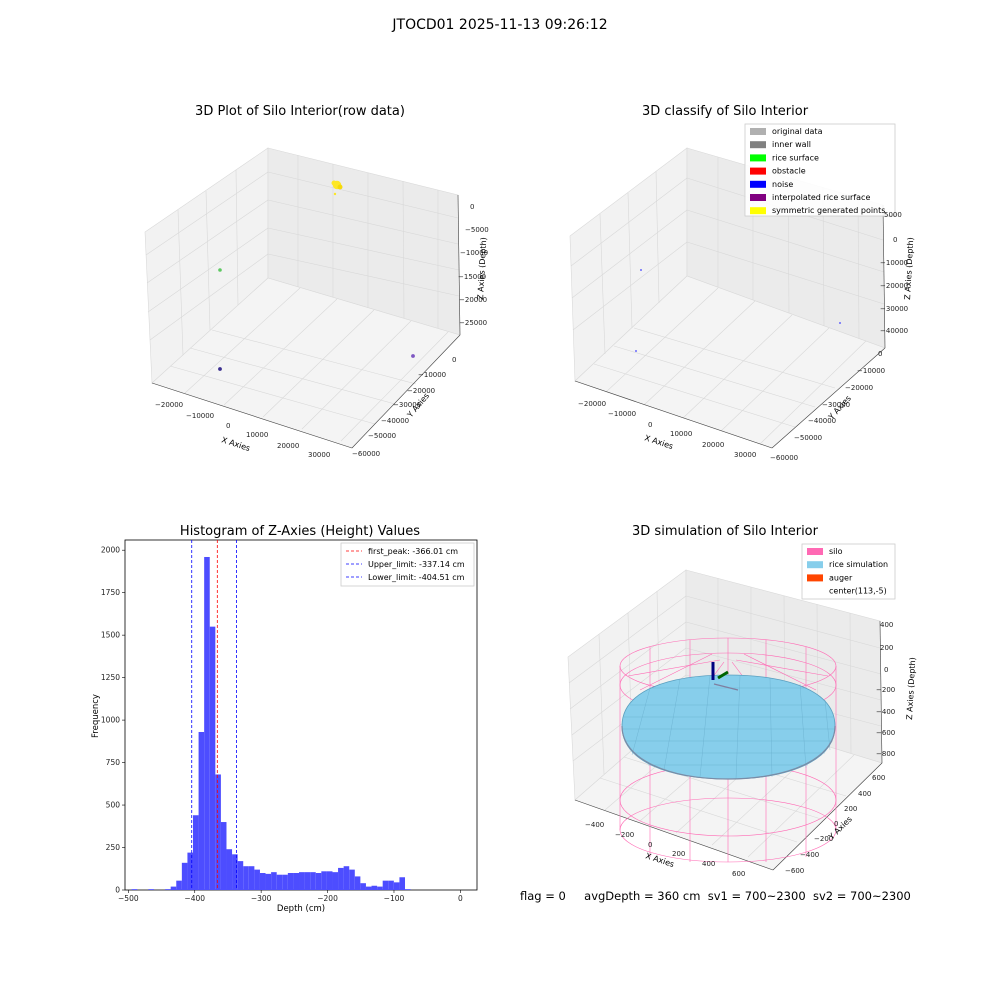 Image resolution: width=1000 pixels, height=1000 pixels. I want to click on z-tick-label: −25000, so click(473, 323).